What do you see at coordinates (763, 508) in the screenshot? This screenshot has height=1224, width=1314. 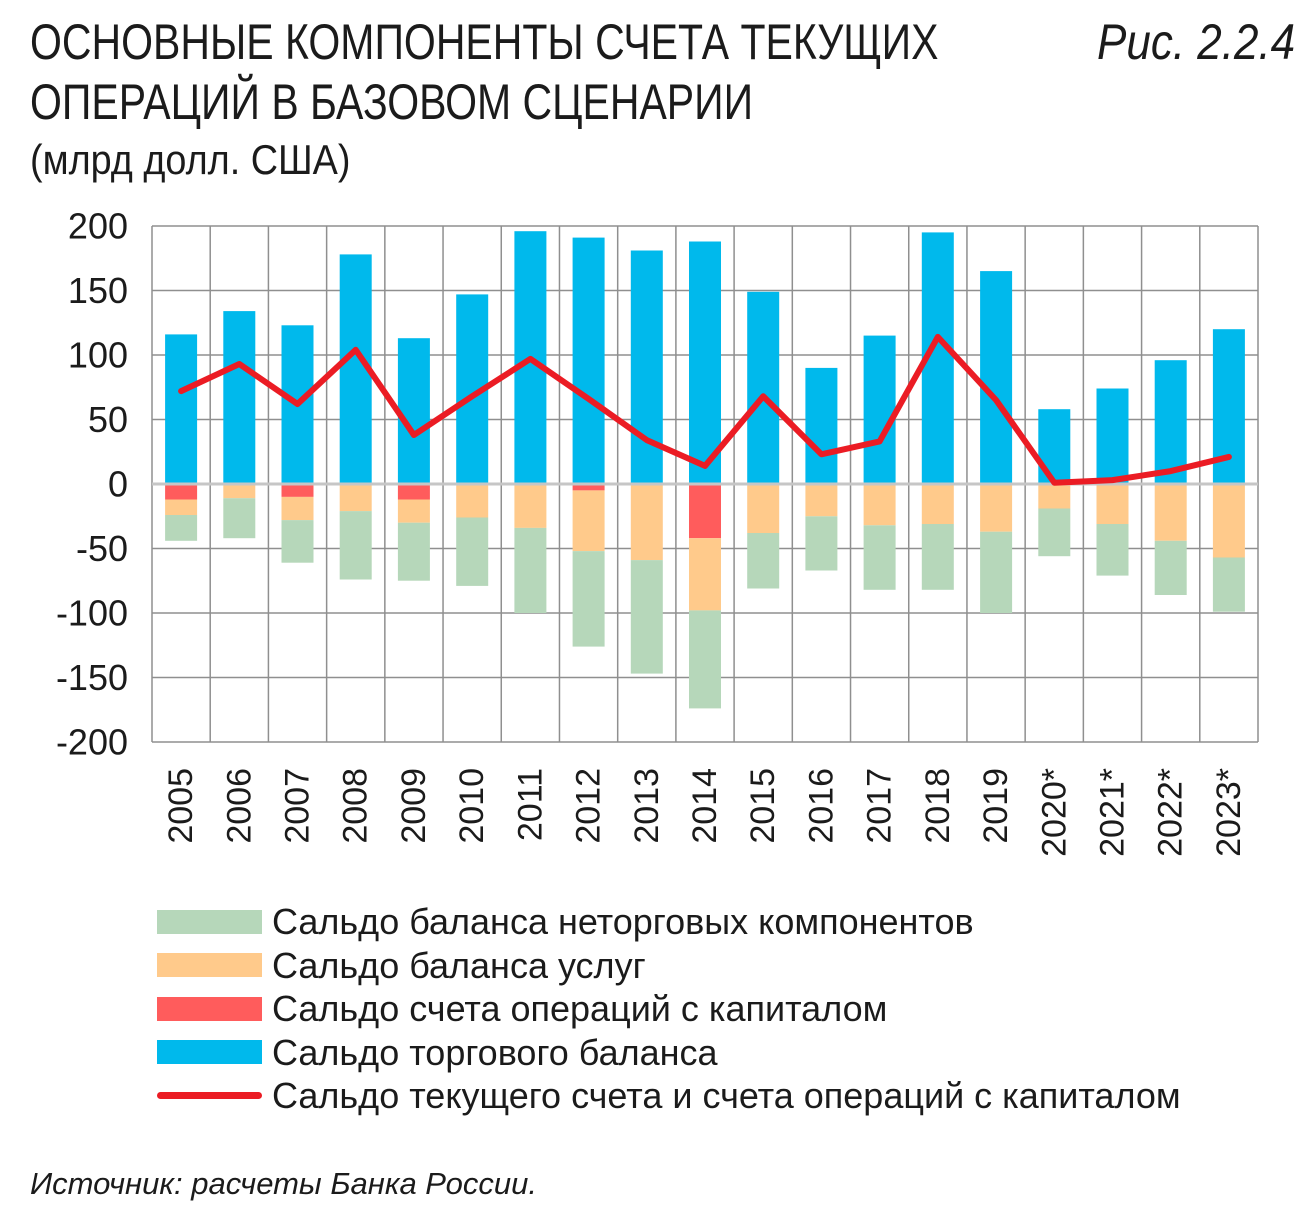 I see `bar-series-1-2015` at bounding box center [763, 508].